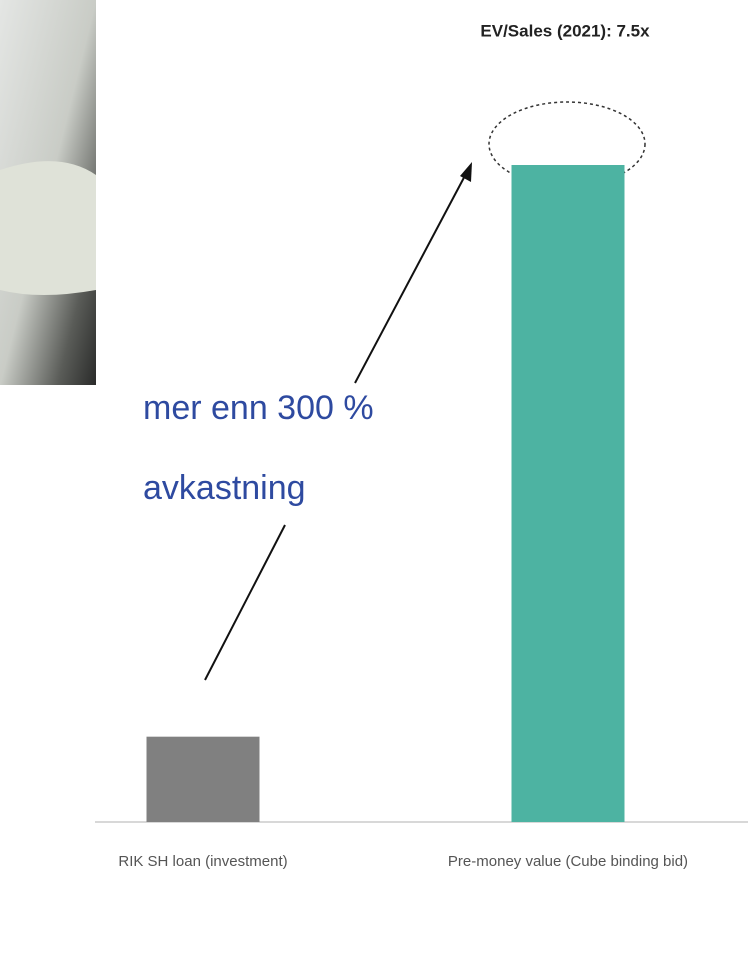  What do you see at coordinates (202, 861) in the screenshot?
I see `x-tick-label: RIK SH loan (investment)` at bounding box center [202, 861].